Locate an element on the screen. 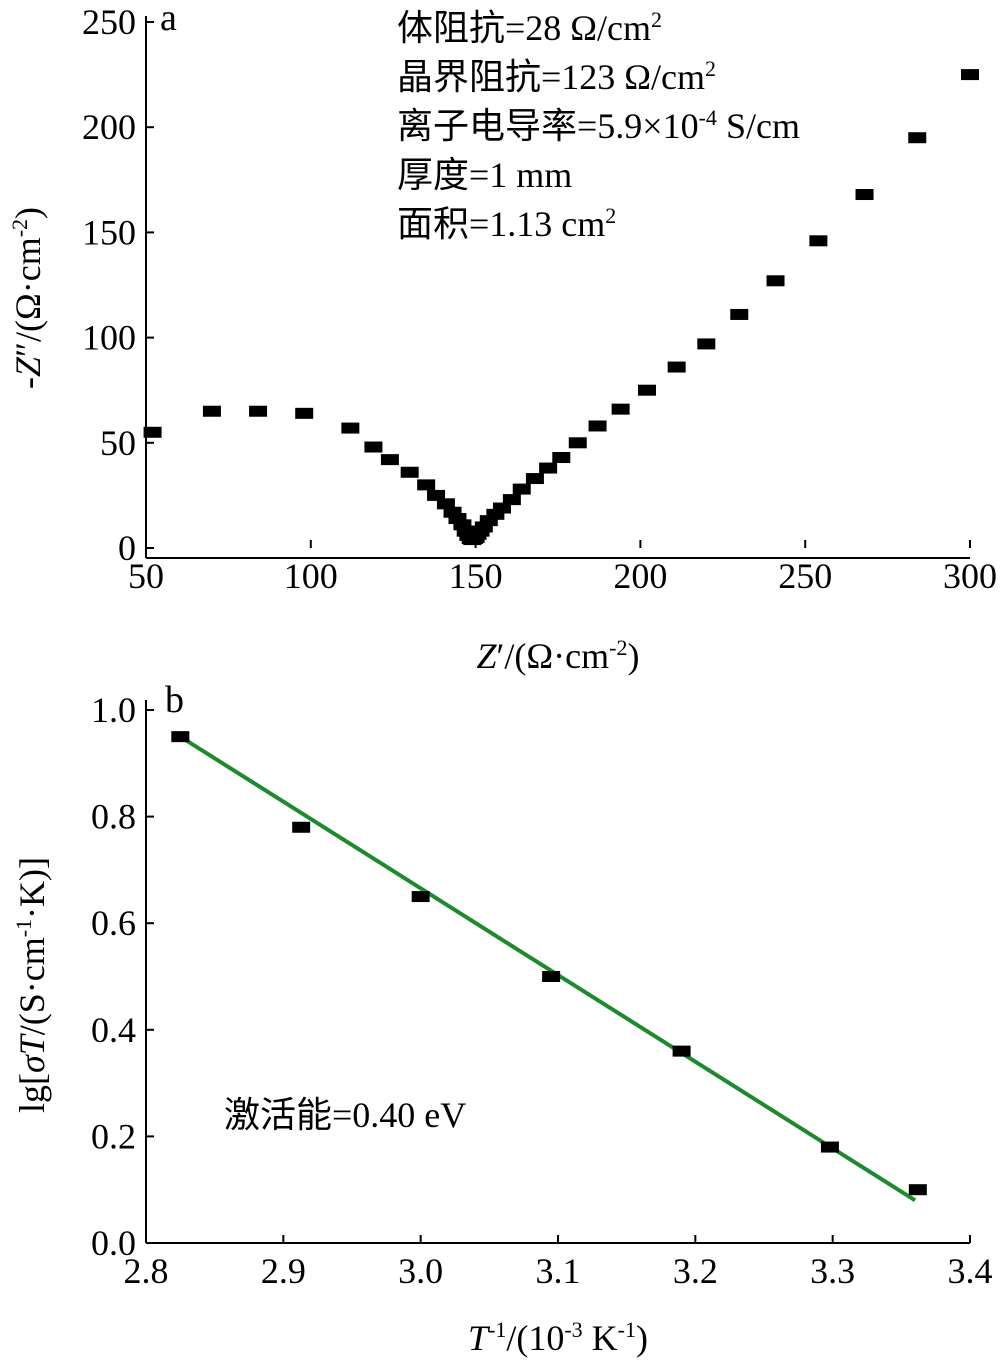 Image resolution: width=1000 pixels, height=1366 pixels. y-tick-label: 100 is located at coordinates (109, 338).